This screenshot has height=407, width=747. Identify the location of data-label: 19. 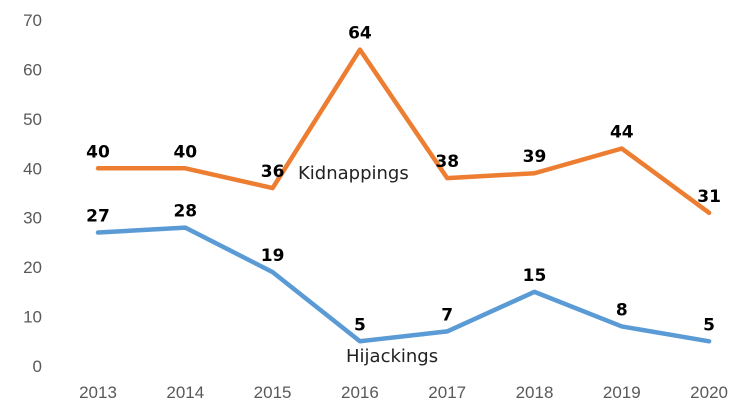
(273, 256).